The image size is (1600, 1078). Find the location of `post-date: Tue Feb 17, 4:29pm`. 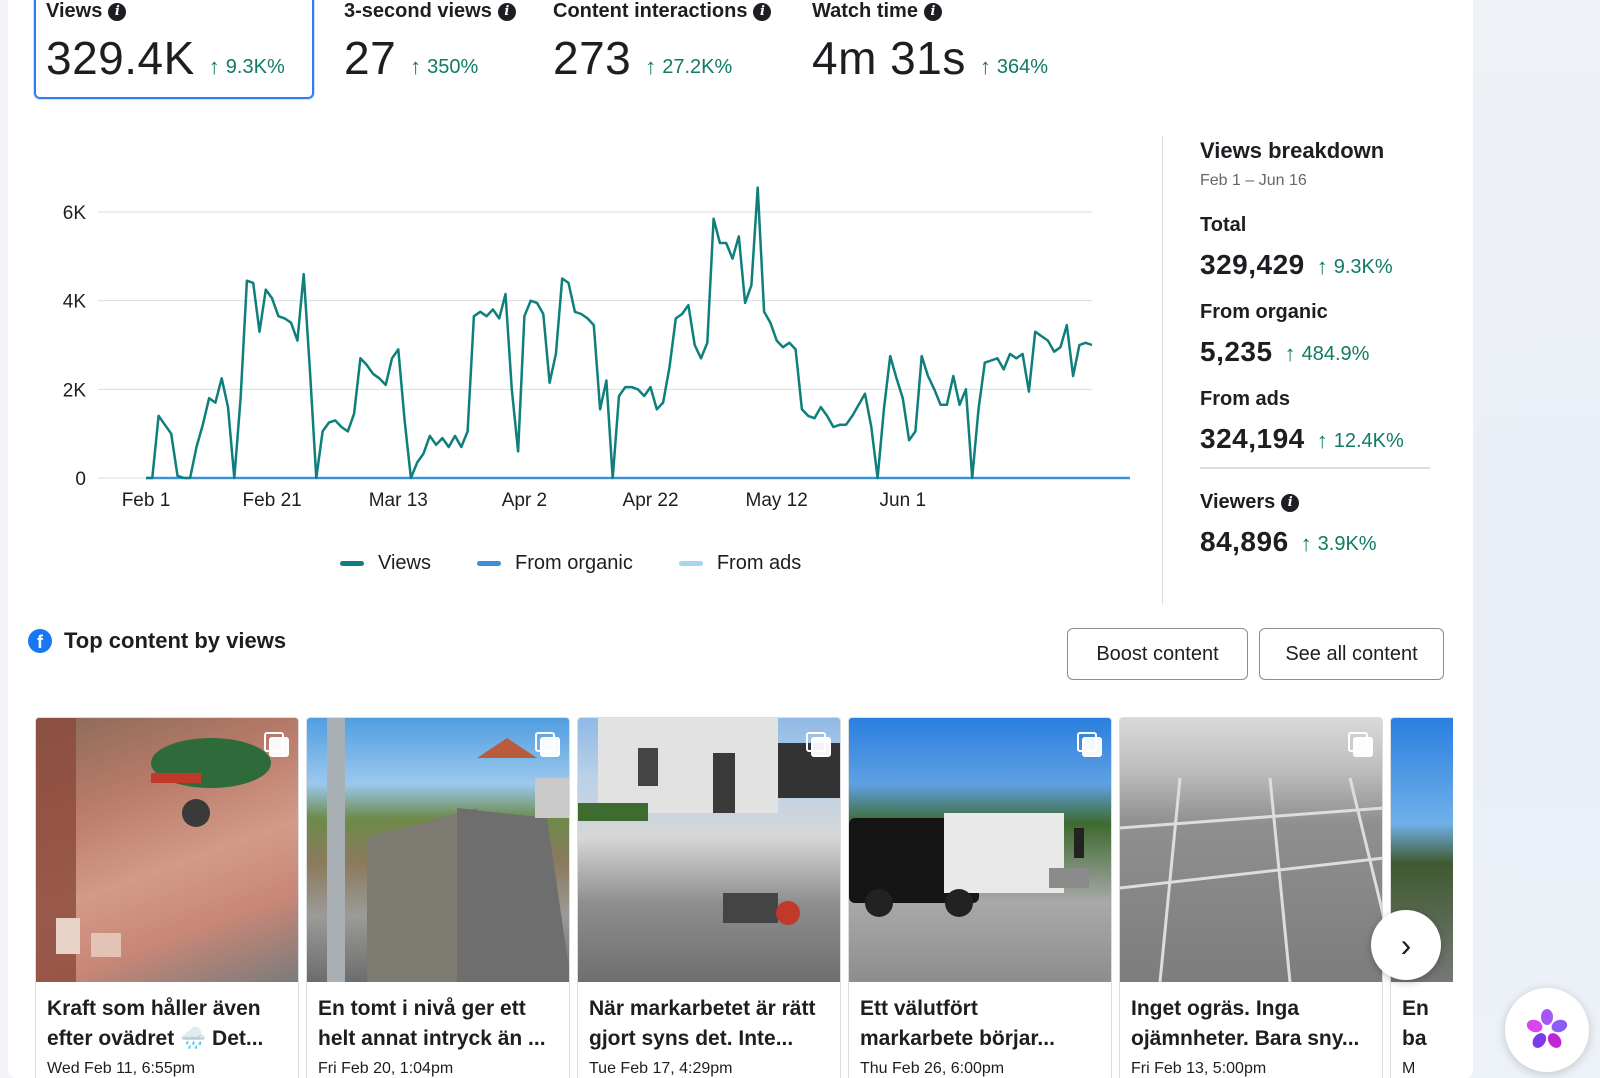

post-date: Tue Feb 17, 4:29pm is located at coordinates (661, 1068).